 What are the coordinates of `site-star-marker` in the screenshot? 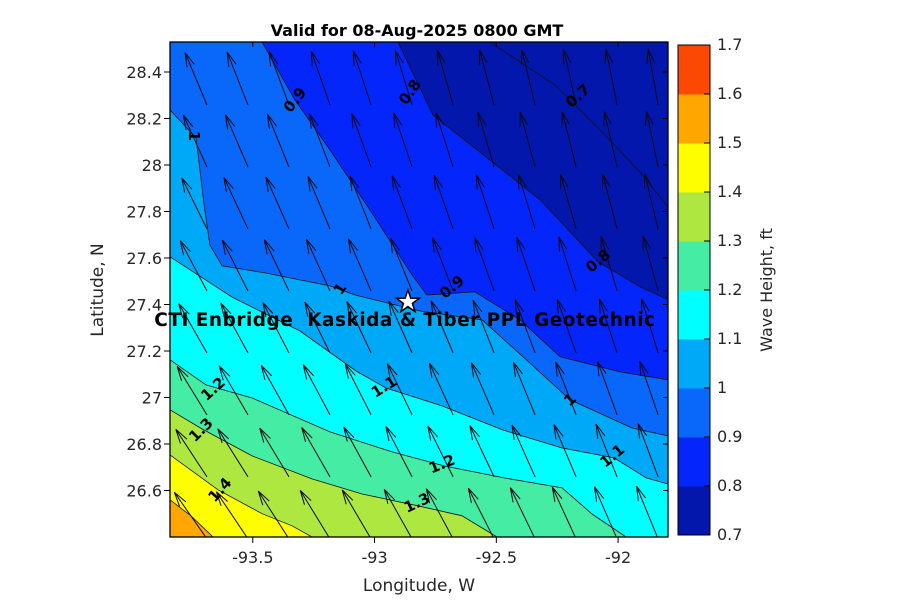 It's located at (408, 300).